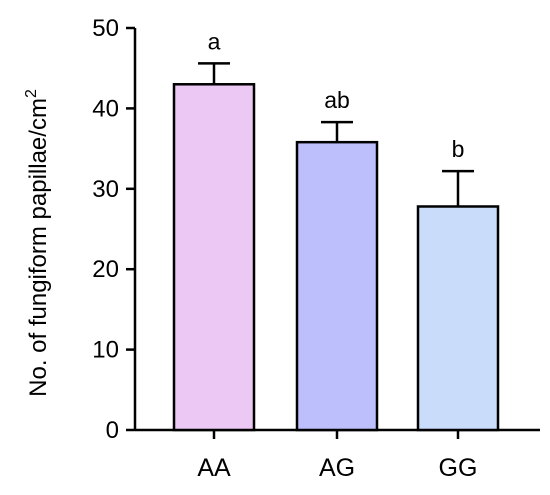 This screenshot has height=495, width=550. What do you see at coordinates (458, 468) in the screenshot?
I see `x-tick-label: GG` at bounding box center [458, 468].